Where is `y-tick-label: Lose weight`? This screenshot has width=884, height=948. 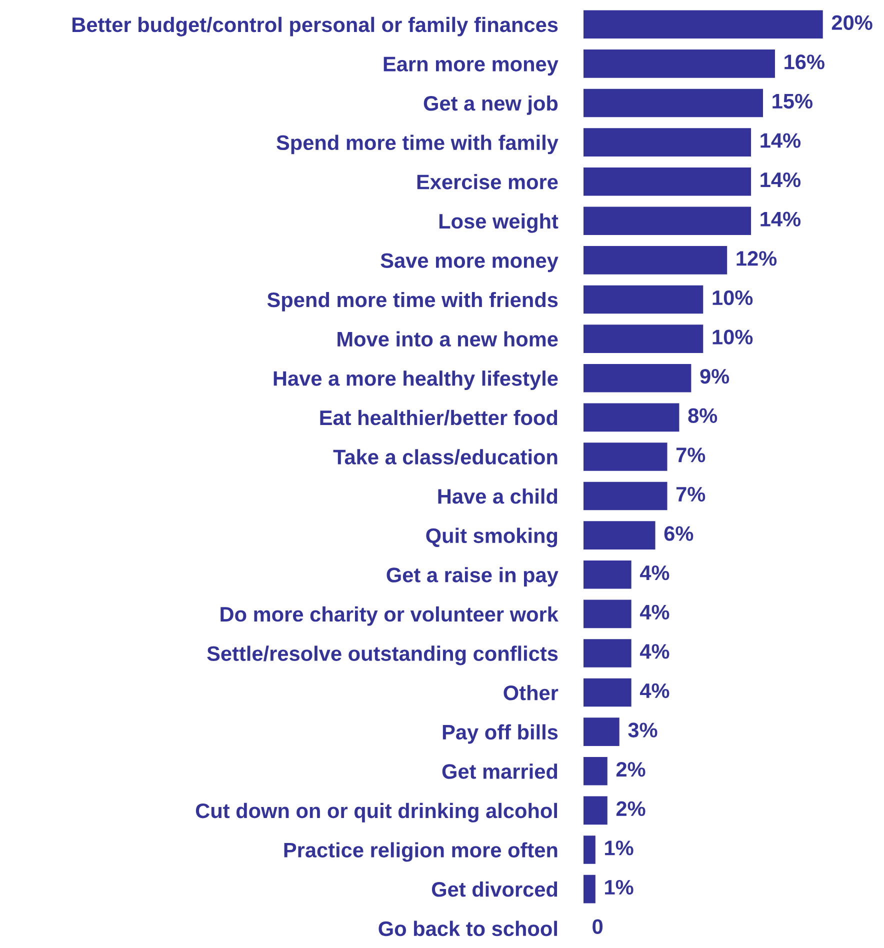
y-tick-label: Lose weight is located at coordinates (498, 223).